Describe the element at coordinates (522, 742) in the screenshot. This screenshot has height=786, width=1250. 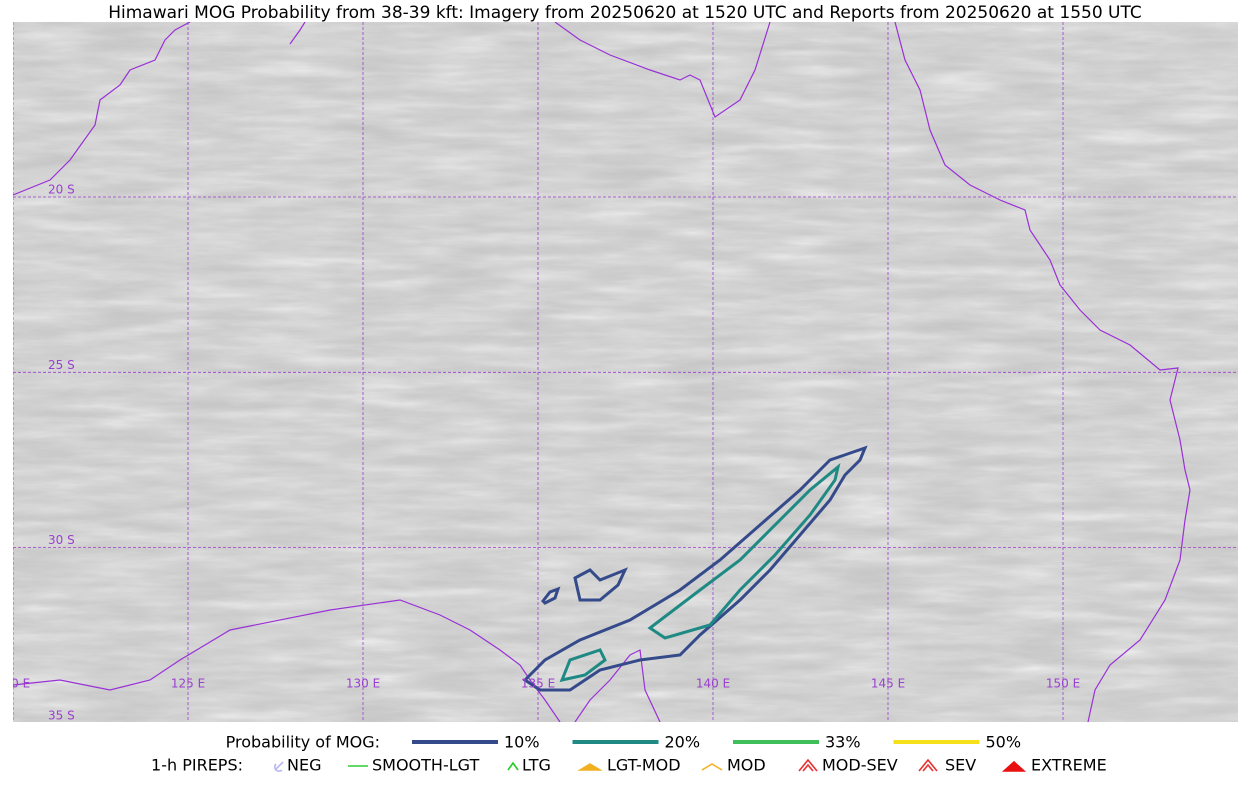
I see `legend-label: 10%` at that location.